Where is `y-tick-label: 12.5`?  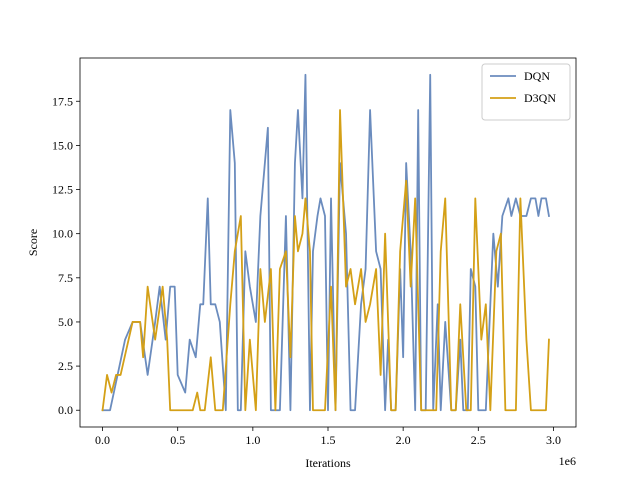
y-tick-label: 12.5 is located at coordinates (62, 190).